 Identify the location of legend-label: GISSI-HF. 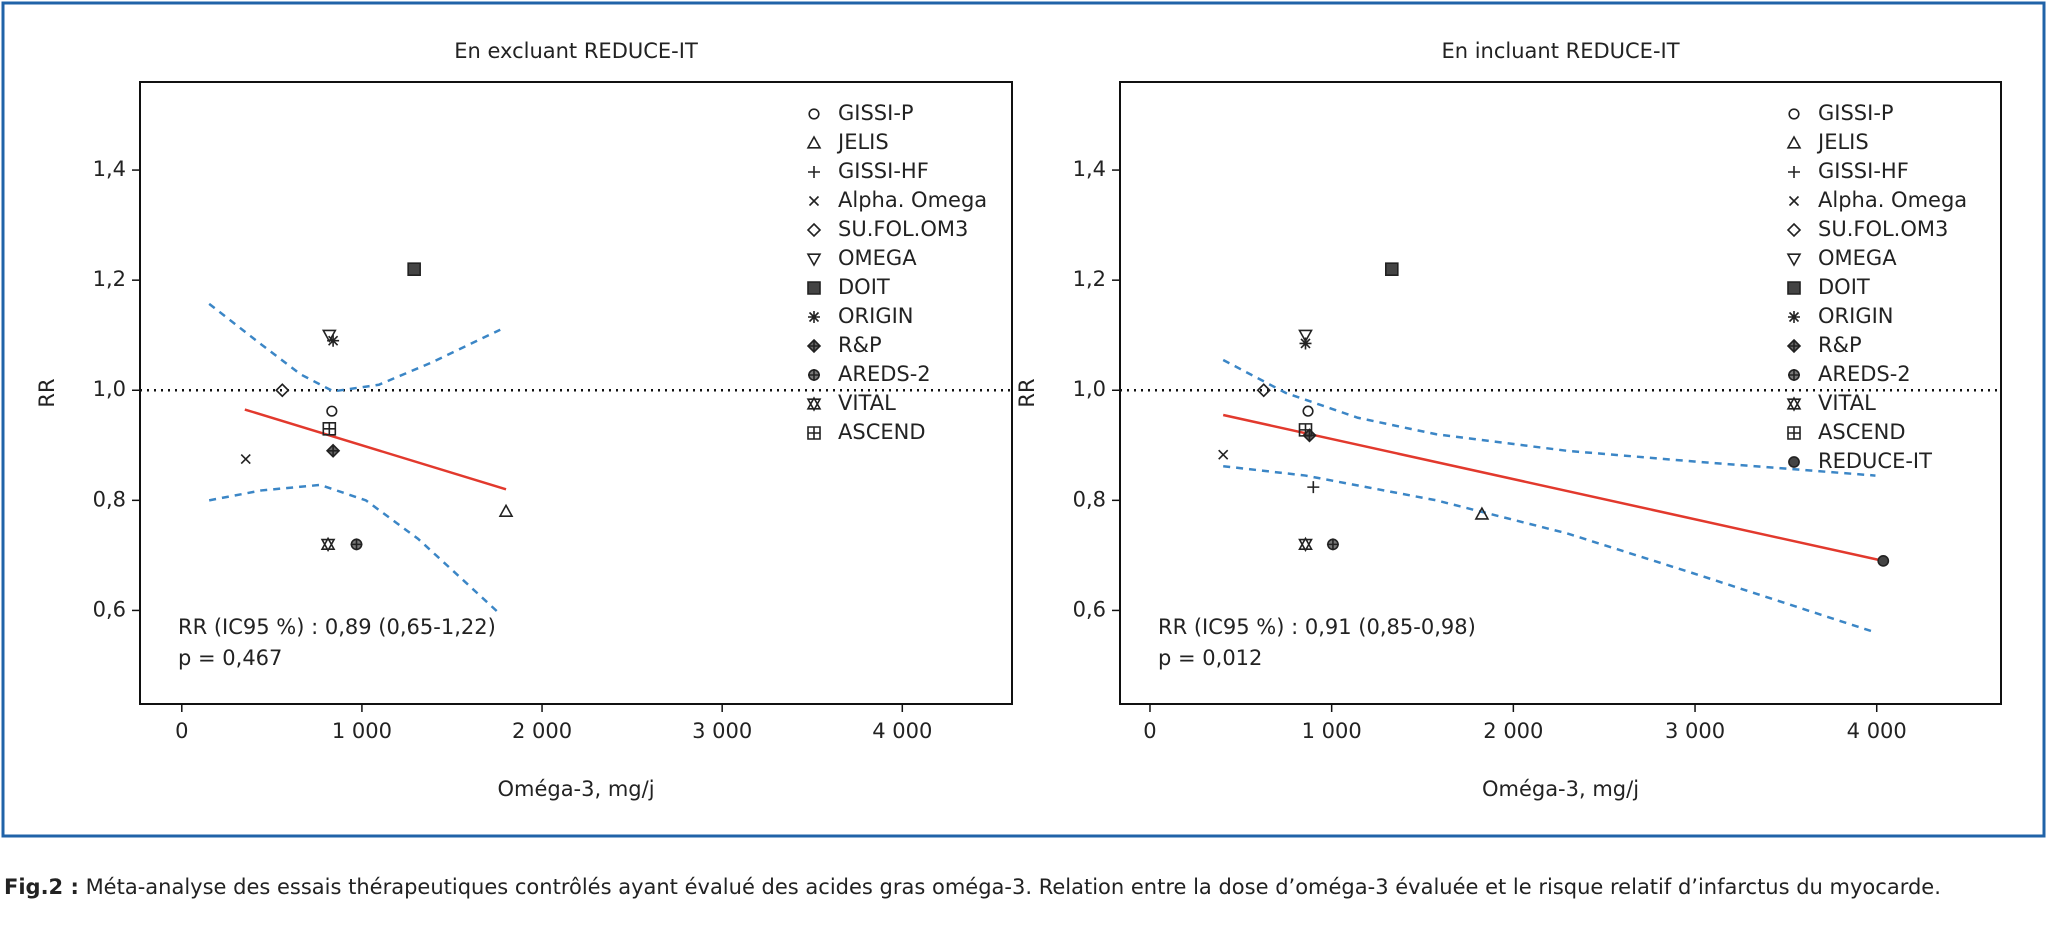
(1863, 171).